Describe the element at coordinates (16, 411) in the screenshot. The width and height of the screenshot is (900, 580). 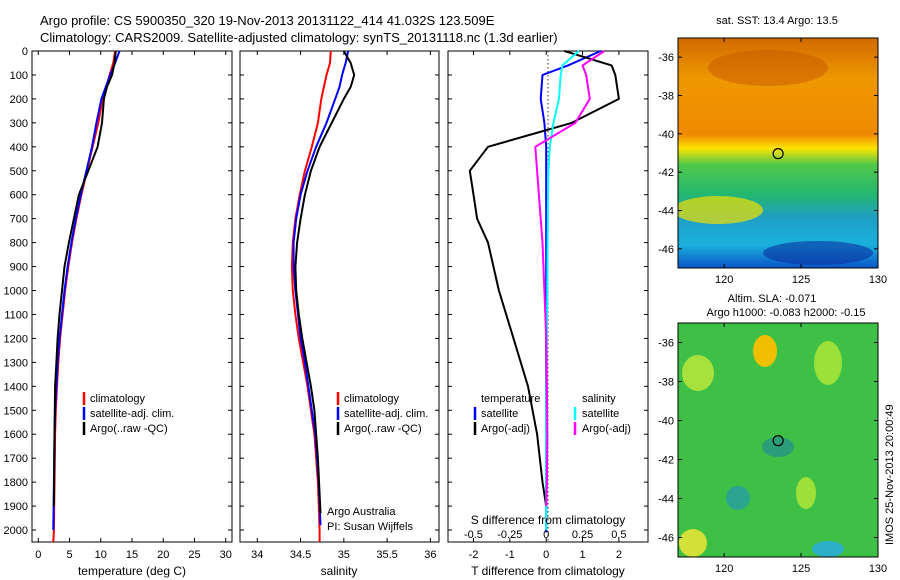
I see `depth-tick-label: 1500` at that location.